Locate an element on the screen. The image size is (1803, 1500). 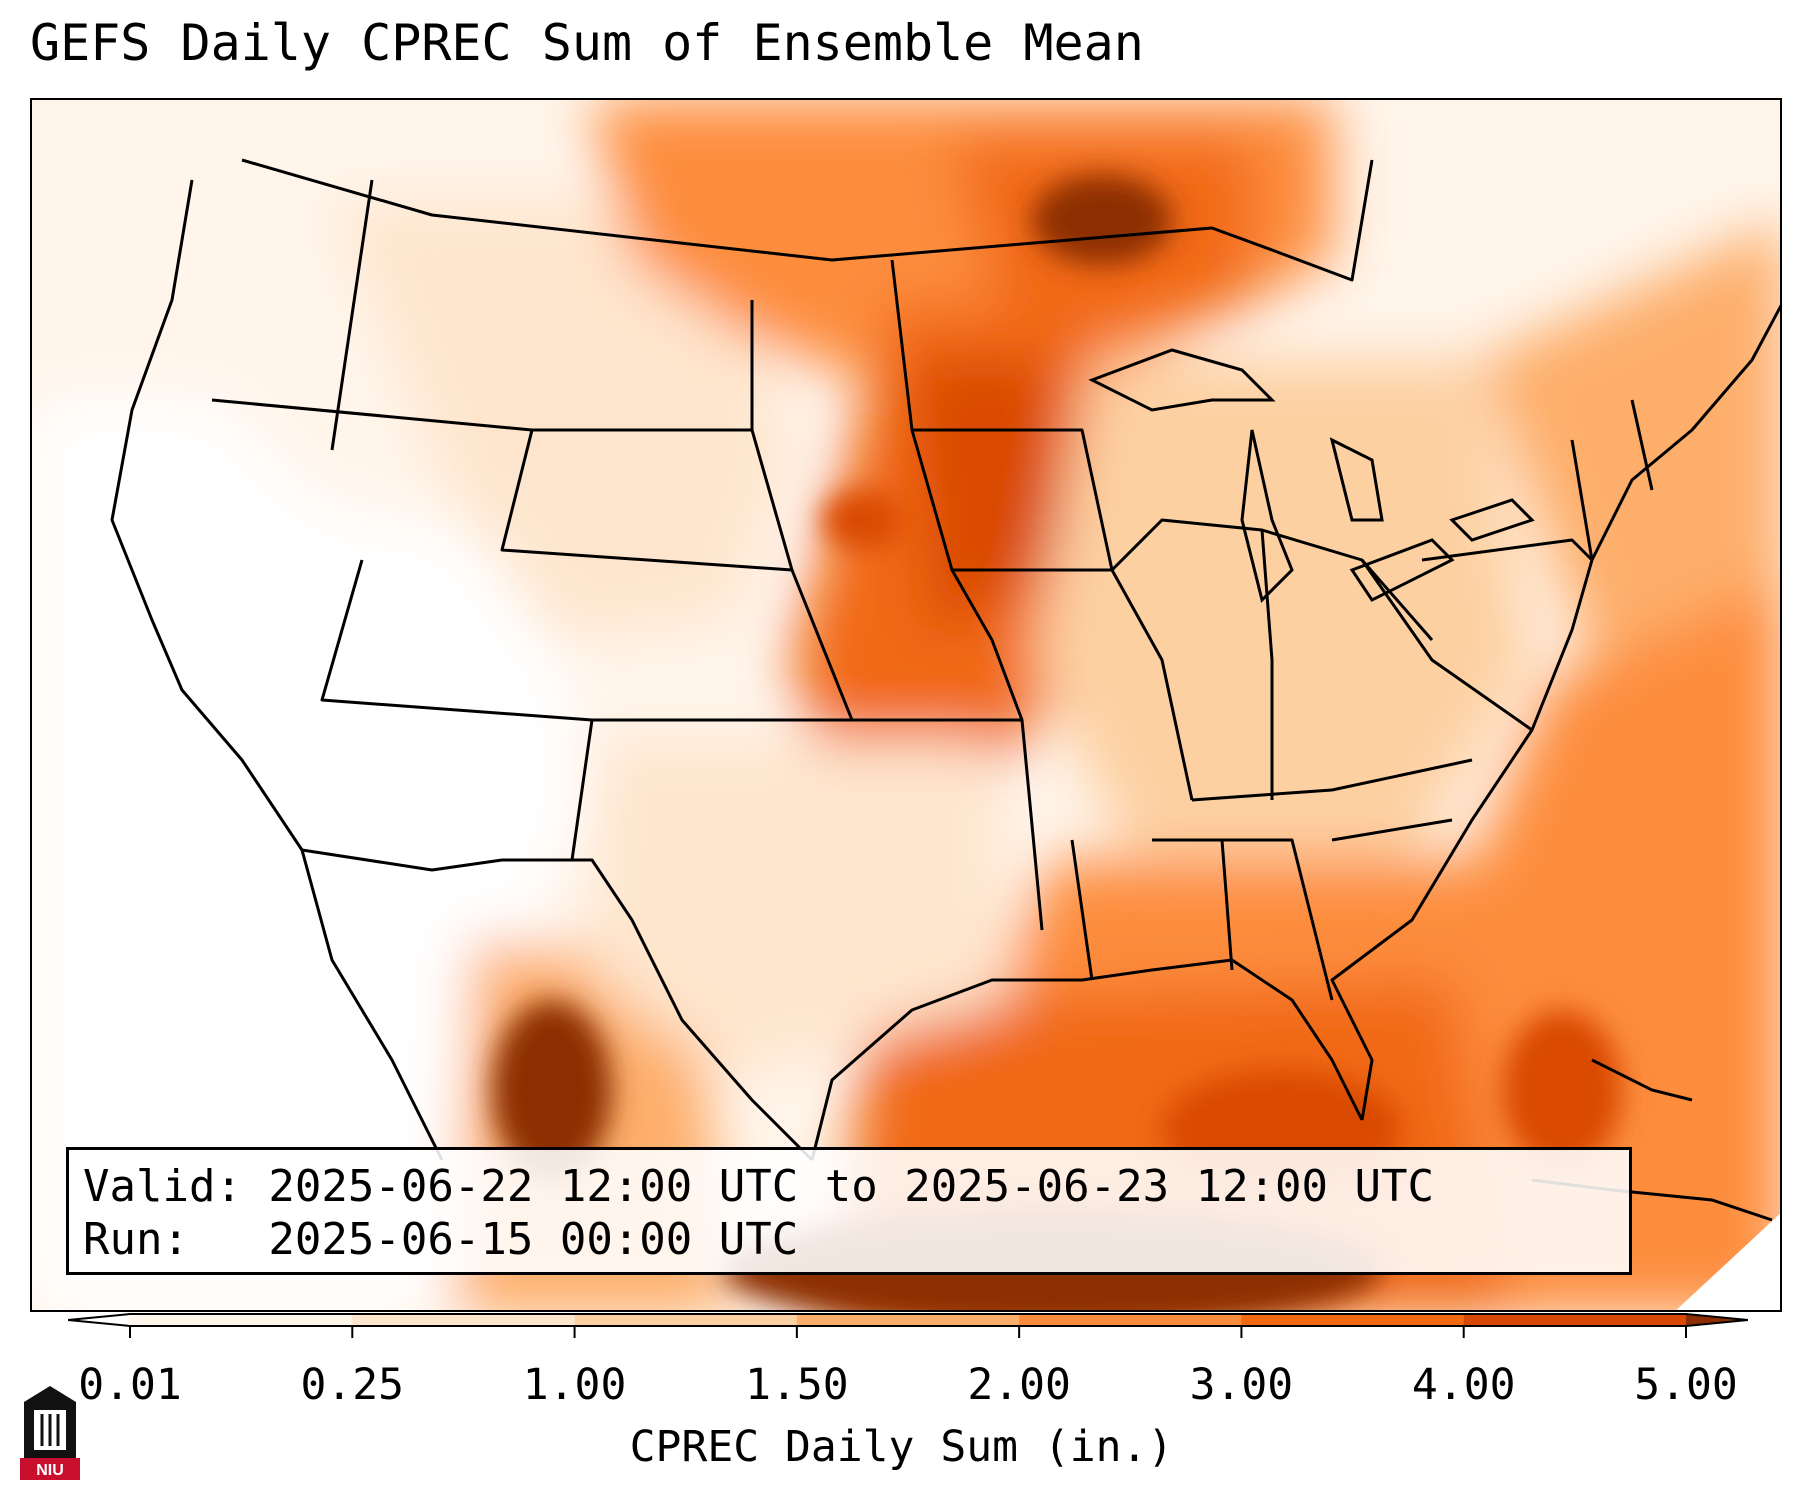
mexico-border is located at coordinates (557, 1005).